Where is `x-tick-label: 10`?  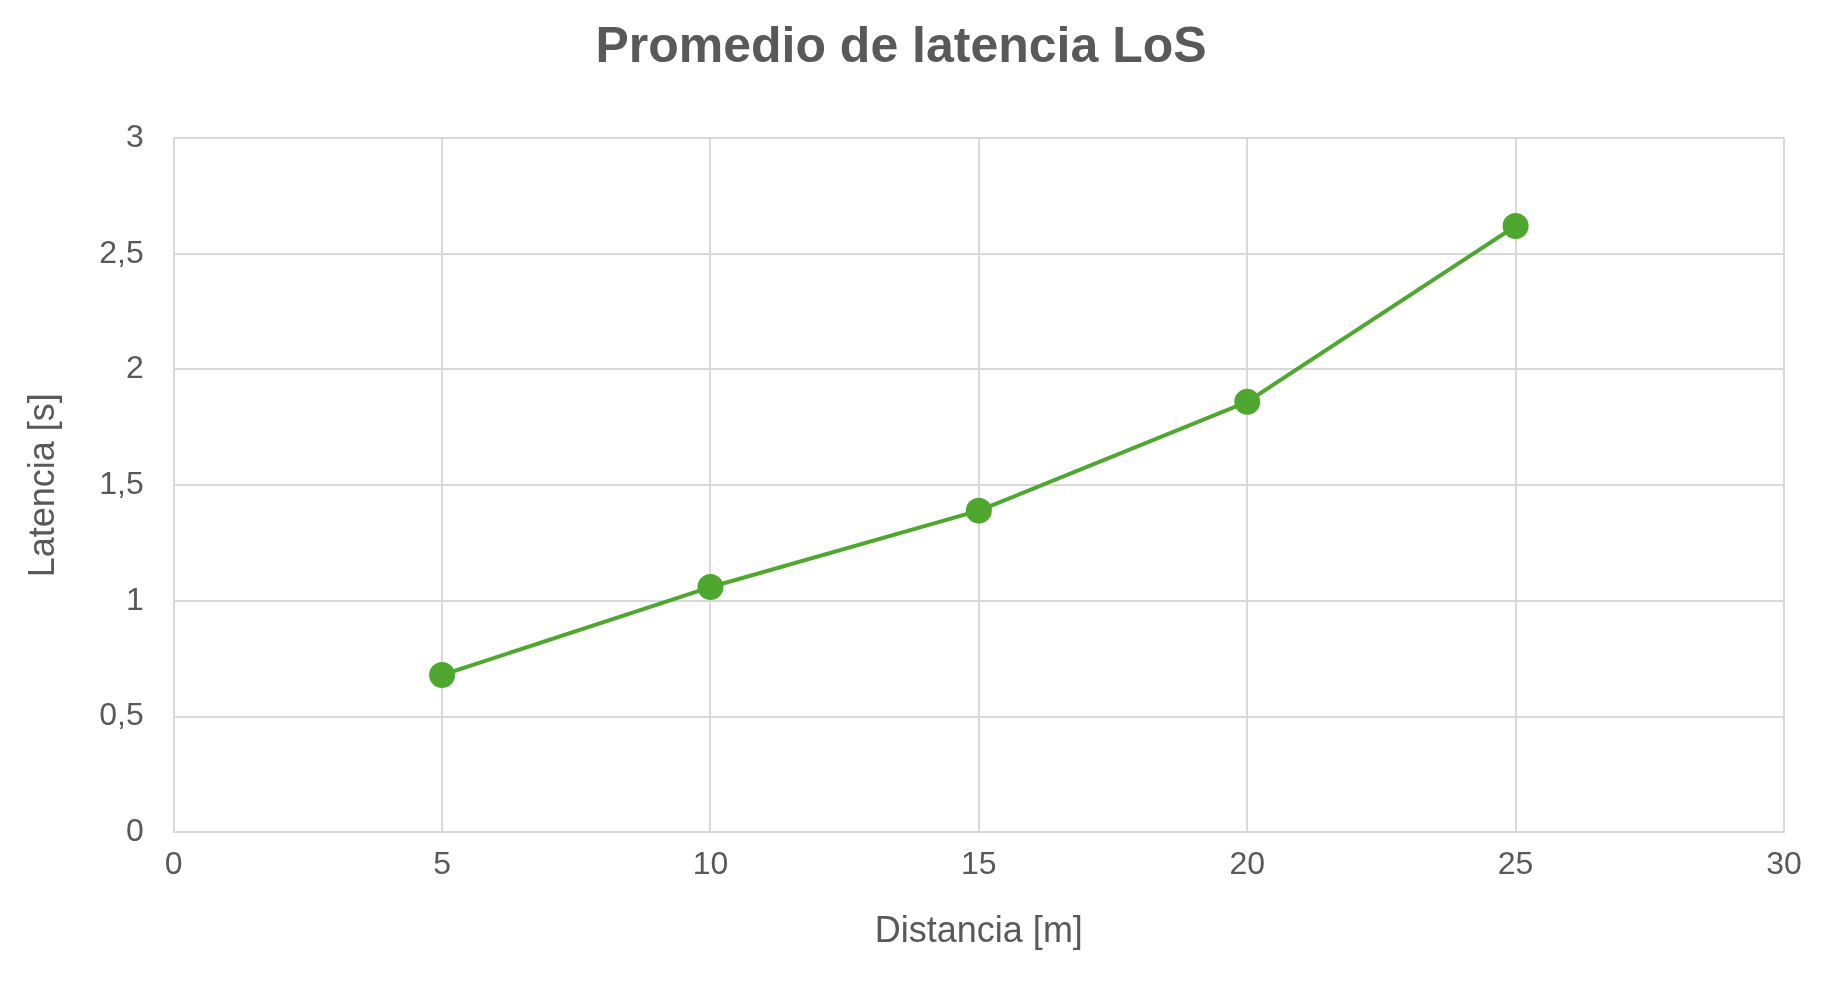 x-tick-label: 10 is located at coordinates (710, 863).